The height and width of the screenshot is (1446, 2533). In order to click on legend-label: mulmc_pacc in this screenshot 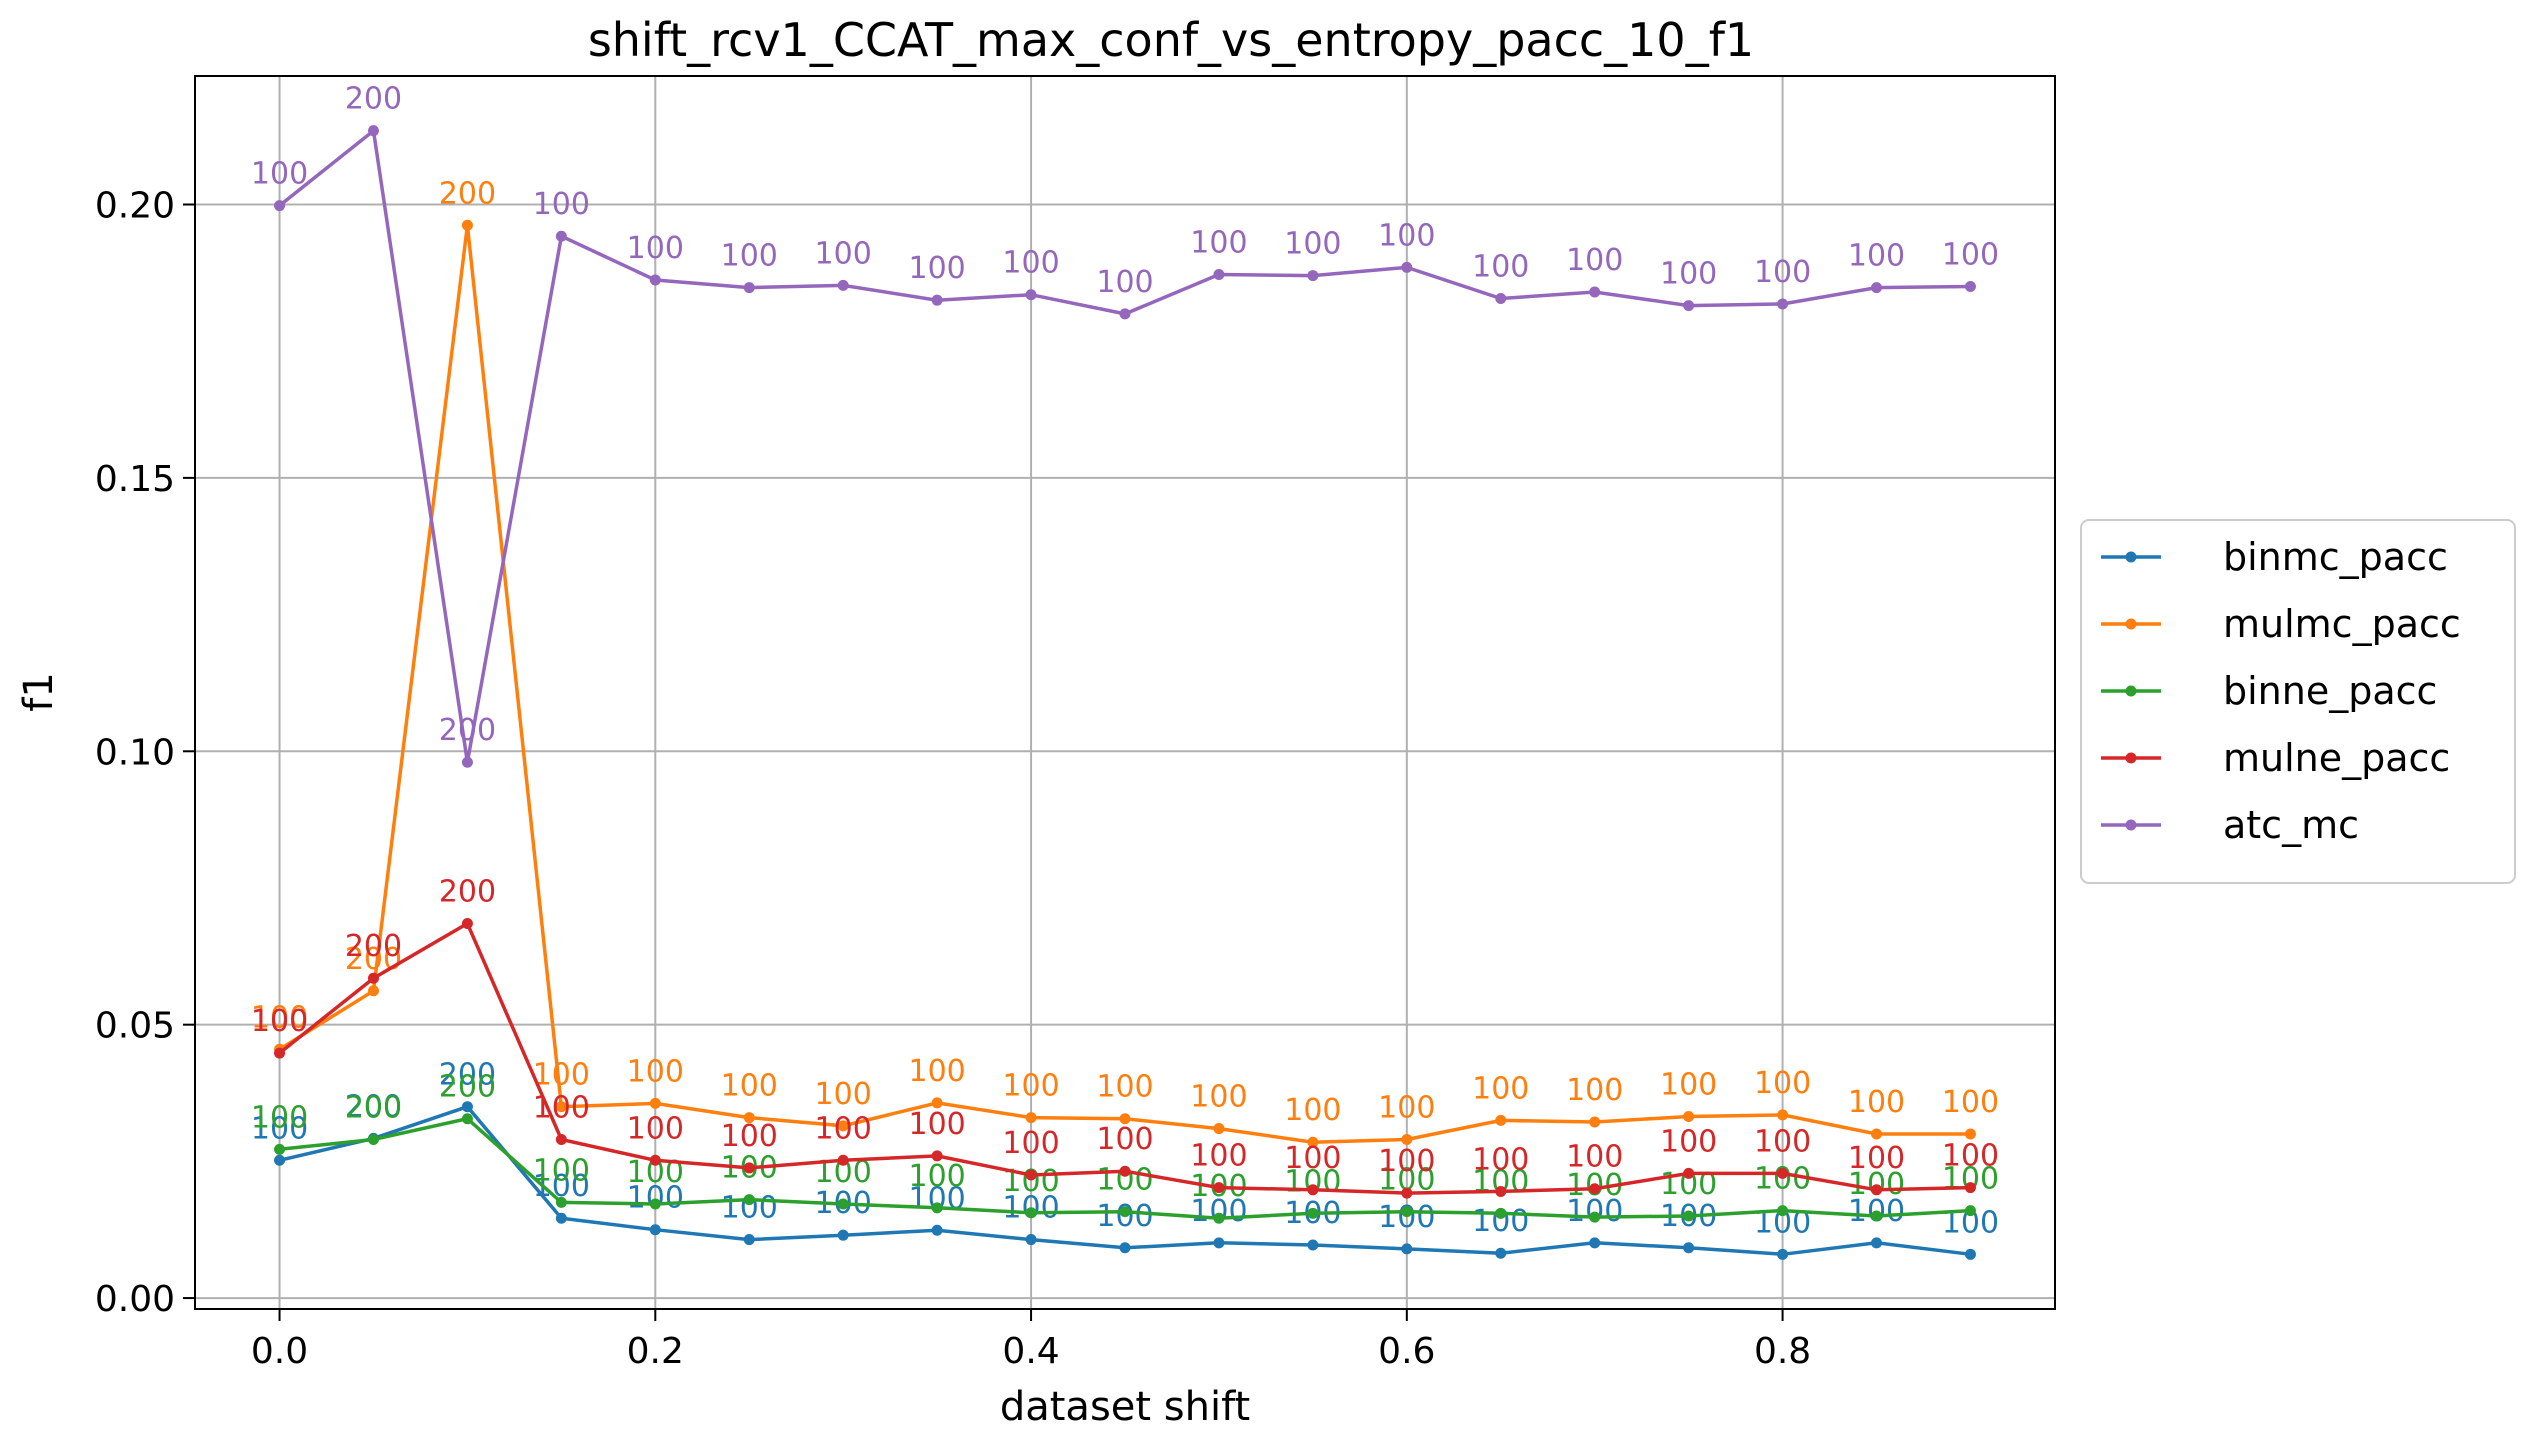, I will do `click(2342, 624)`.